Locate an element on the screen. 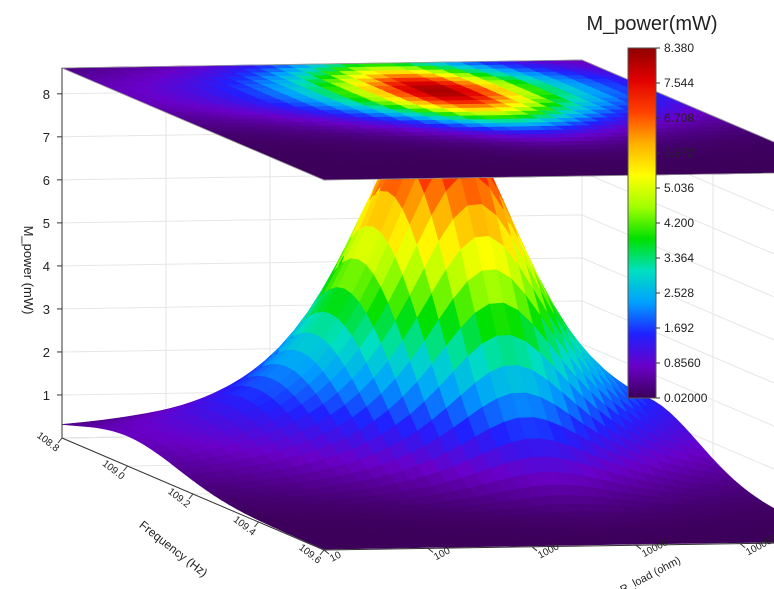  colorbar-tick-label: 2.528 is located at coordinates (679, 293).